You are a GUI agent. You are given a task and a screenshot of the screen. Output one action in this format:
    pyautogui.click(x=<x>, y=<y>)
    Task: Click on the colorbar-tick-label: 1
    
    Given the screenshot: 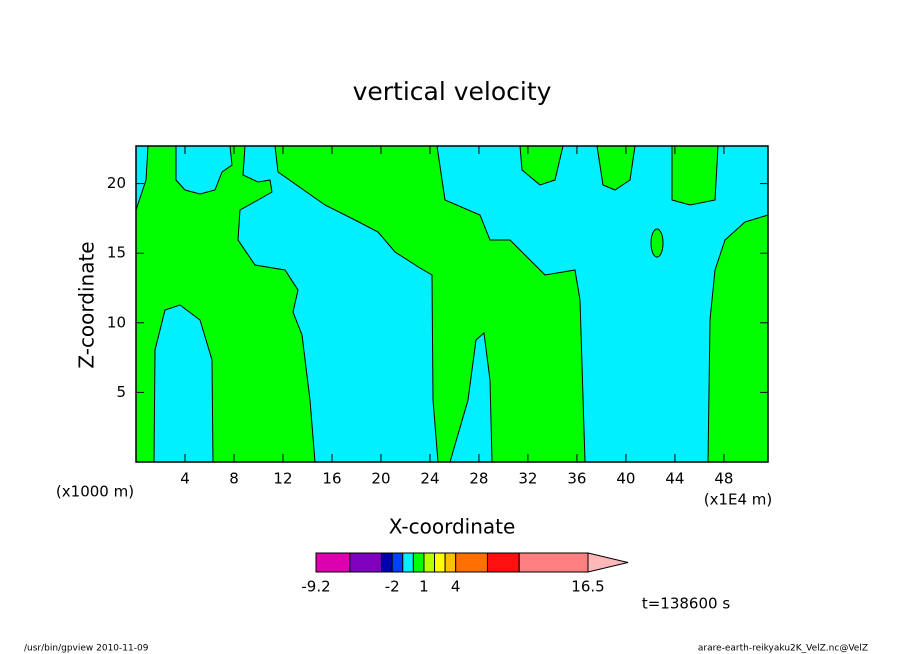 What is the action you would take?
    pyautogui.click(x=424, y=587)
    